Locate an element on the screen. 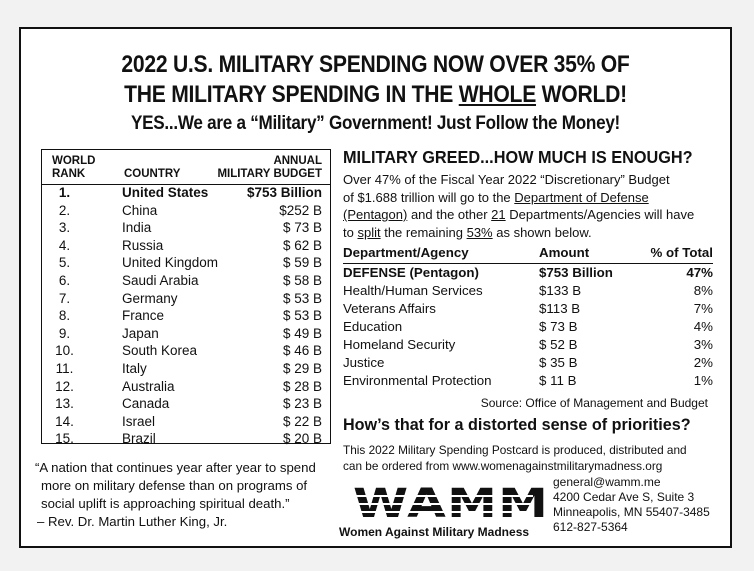 Image resolution: width=754 pixels, height=571 pixels. country-cell: Japan is located at coordinates (140, 333).